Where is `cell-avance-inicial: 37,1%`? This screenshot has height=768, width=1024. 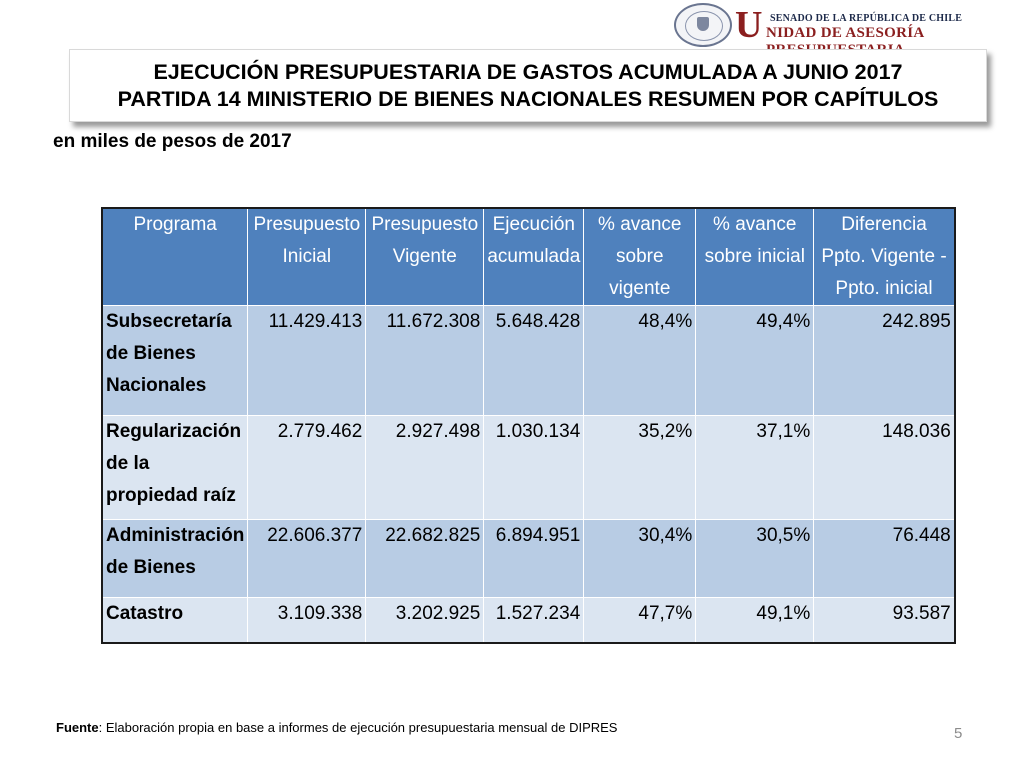 cell-avance-inicial: 37,1% is located at coordinates (755, 467).